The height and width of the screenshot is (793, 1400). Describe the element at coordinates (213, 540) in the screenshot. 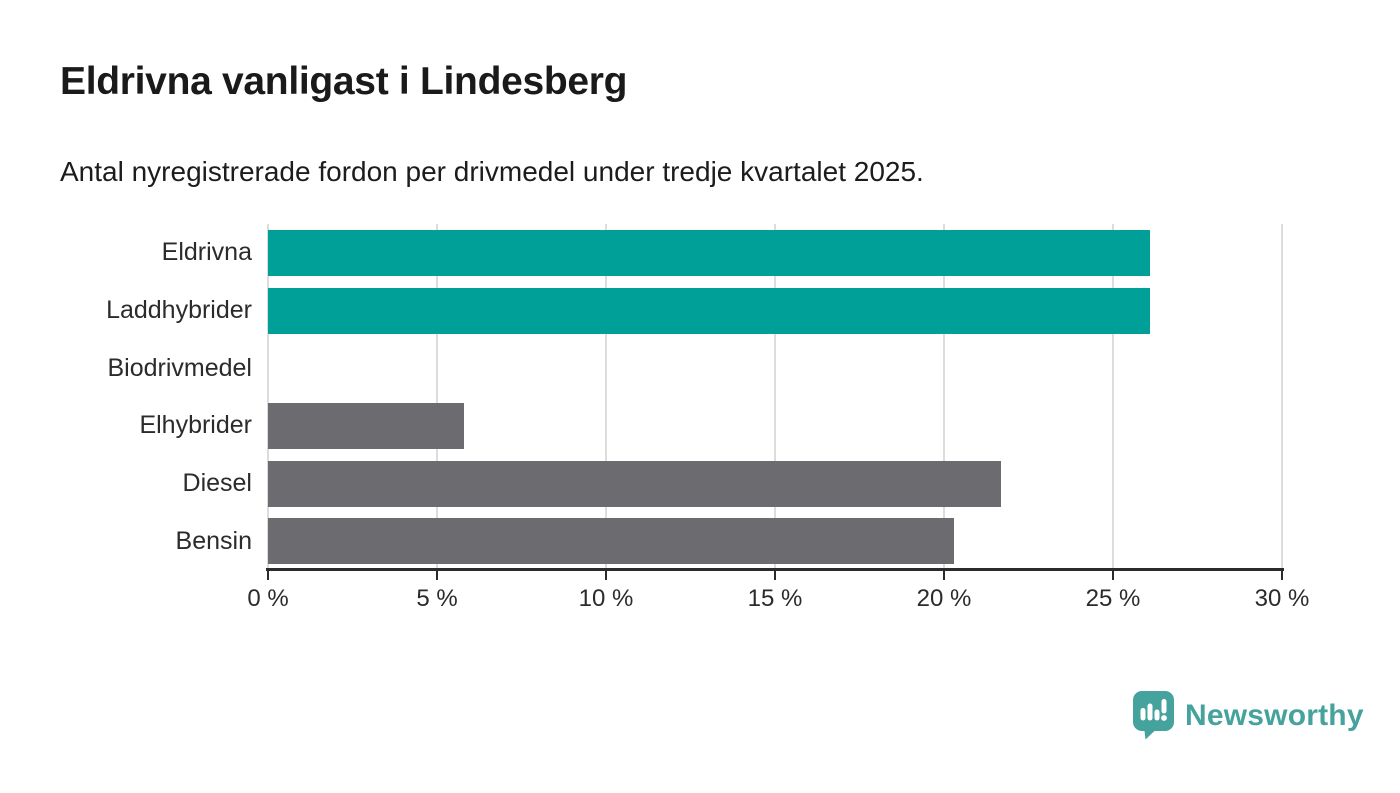

I see `category-label-bensin: Bensin` at that location.